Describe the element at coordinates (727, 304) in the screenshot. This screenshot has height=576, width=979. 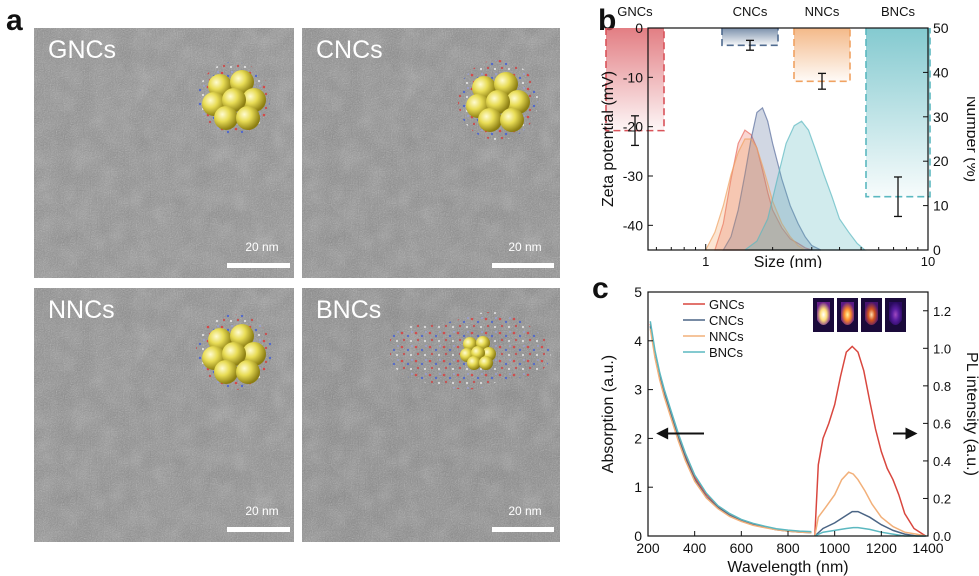
I see `legend-label: GNCs` at that location.